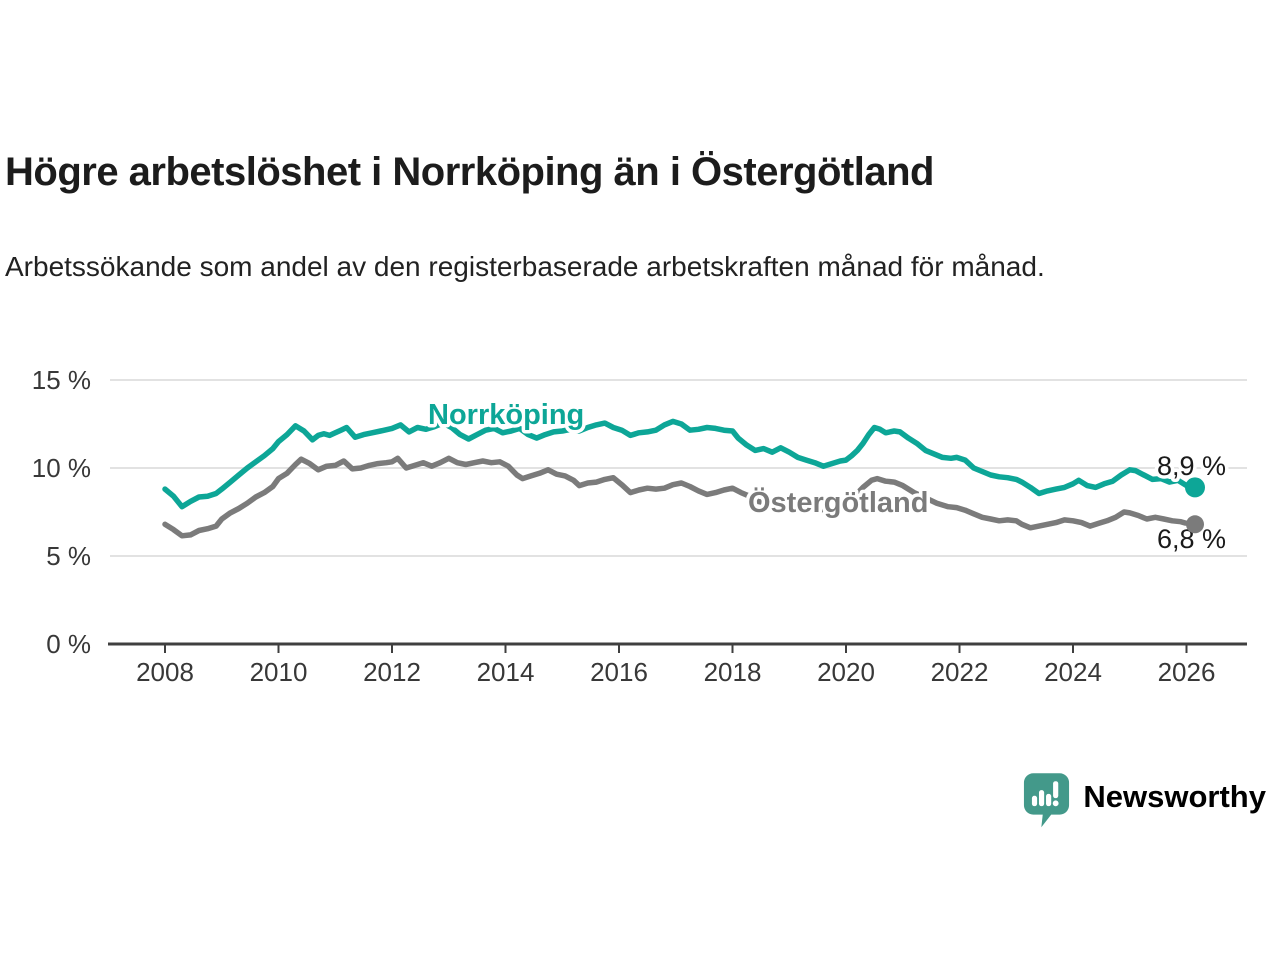  I want to click on tick-layer: 2008 2010 2012 2014 2016 2018 2020 2022 2024 2026, so click(675, 665).